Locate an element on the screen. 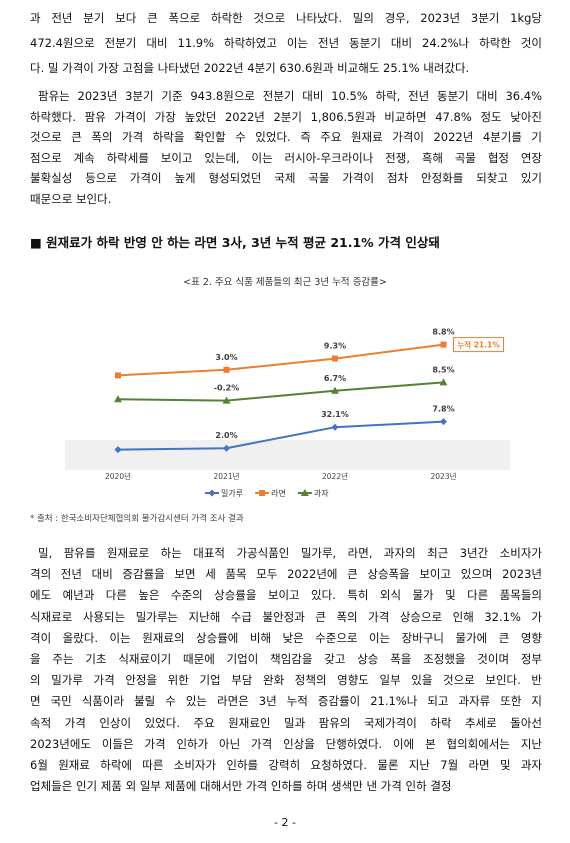 Image resolution: width=570 pixels, height=843 pixels. data-label: 8.8% is located at coordinates (443, 332).